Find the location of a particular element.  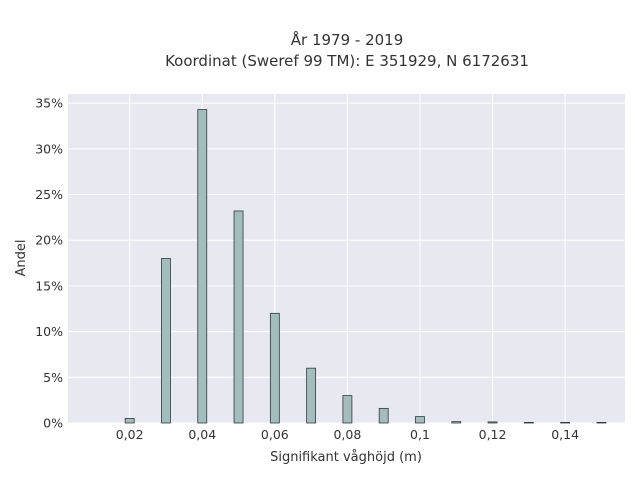

y-tick-label: 10% is located at coordinates (49, 331).